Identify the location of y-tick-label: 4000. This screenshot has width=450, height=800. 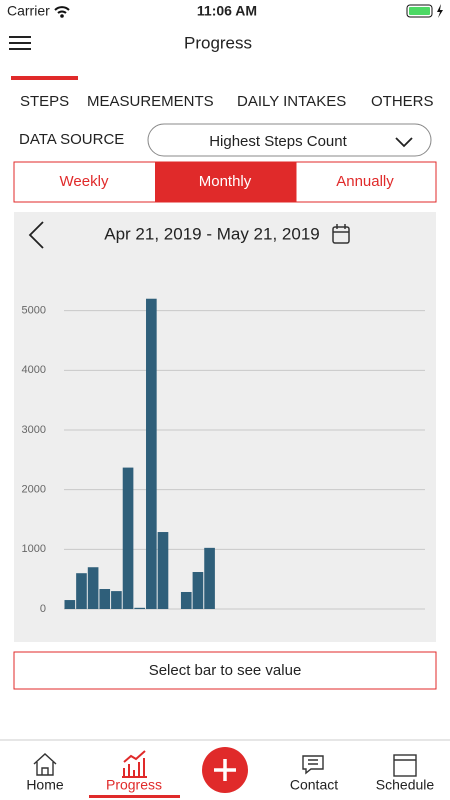
(34, 370).